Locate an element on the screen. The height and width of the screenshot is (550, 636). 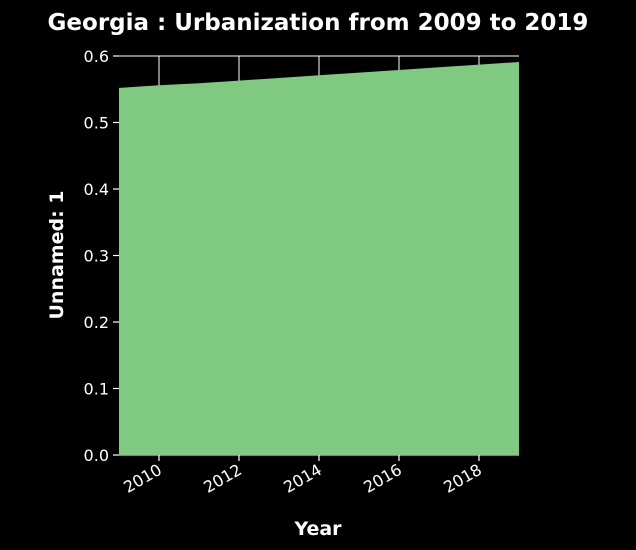
x-tick-label: 2010 is located at coordinates (142, 478).